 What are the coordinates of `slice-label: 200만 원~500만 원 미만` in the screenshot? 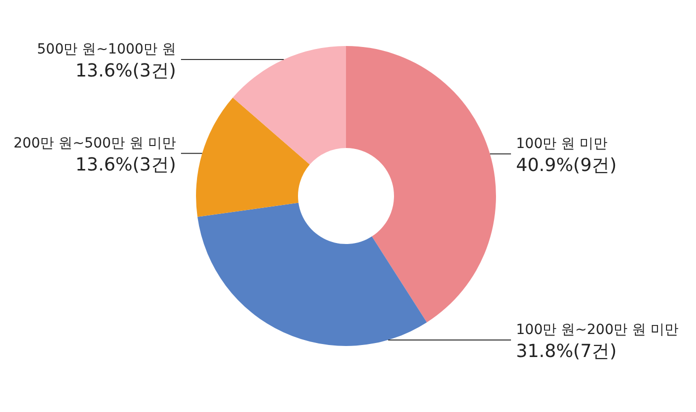 It's located at (94, 143).